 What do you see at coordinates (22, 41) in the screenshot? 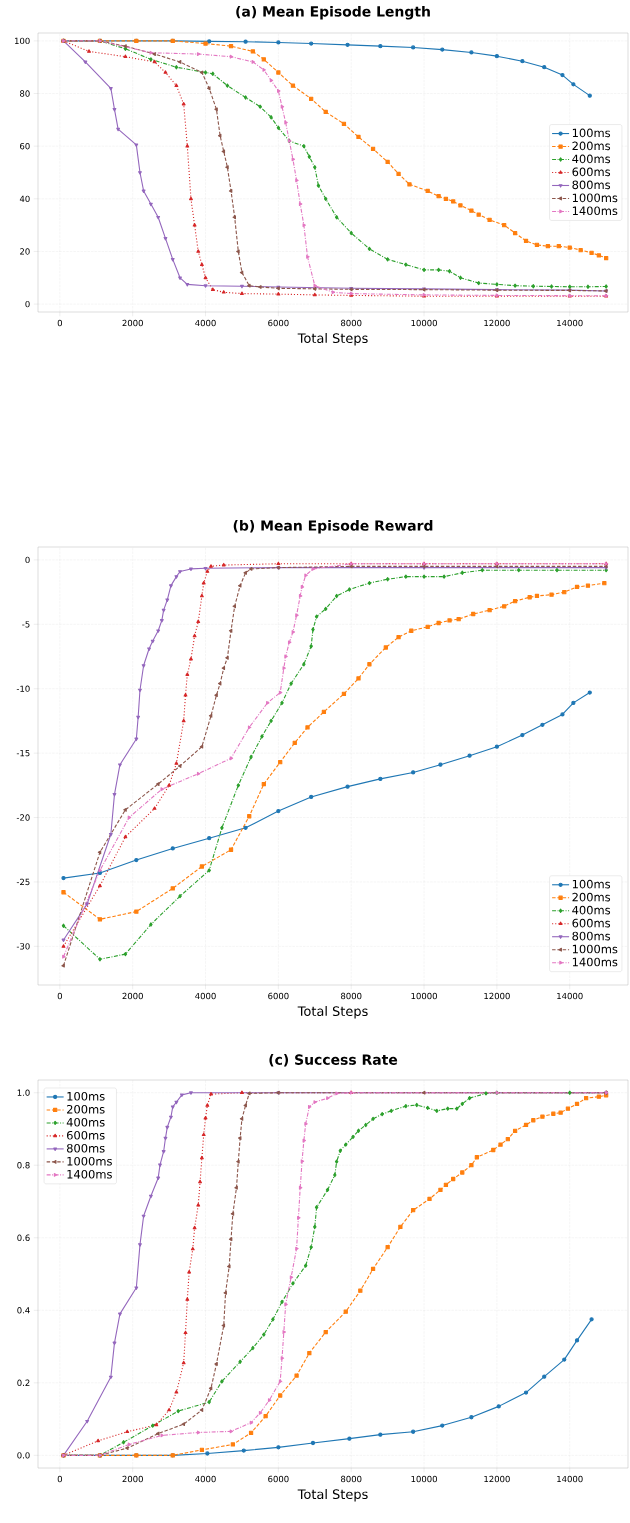
I see `y-tick-label: 100` at bounding box center [22, 41].